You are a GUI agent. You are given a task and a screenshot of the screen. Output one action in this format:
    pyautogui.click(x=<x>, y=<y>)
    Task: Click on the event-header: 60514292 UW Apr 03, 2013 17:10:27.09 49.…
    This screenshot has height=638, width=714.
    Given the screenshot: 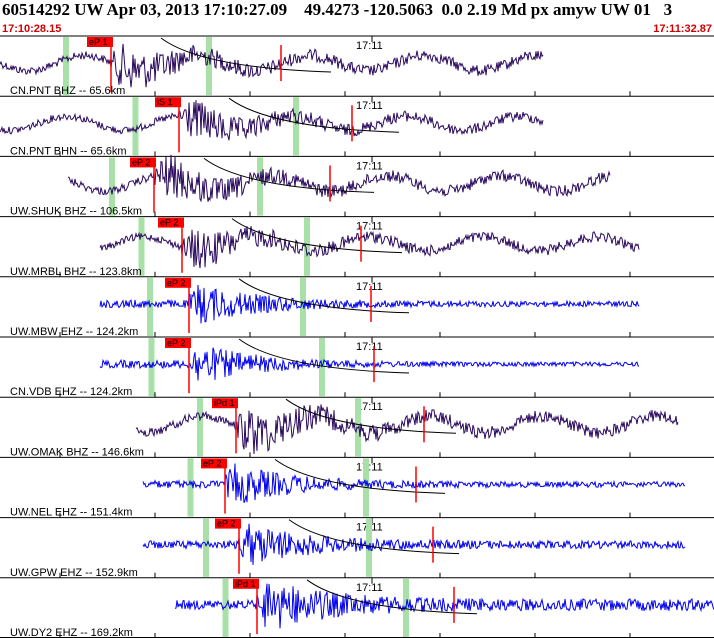 What is the action you would take?
    pyautogui.click(x=337, y=9)
    